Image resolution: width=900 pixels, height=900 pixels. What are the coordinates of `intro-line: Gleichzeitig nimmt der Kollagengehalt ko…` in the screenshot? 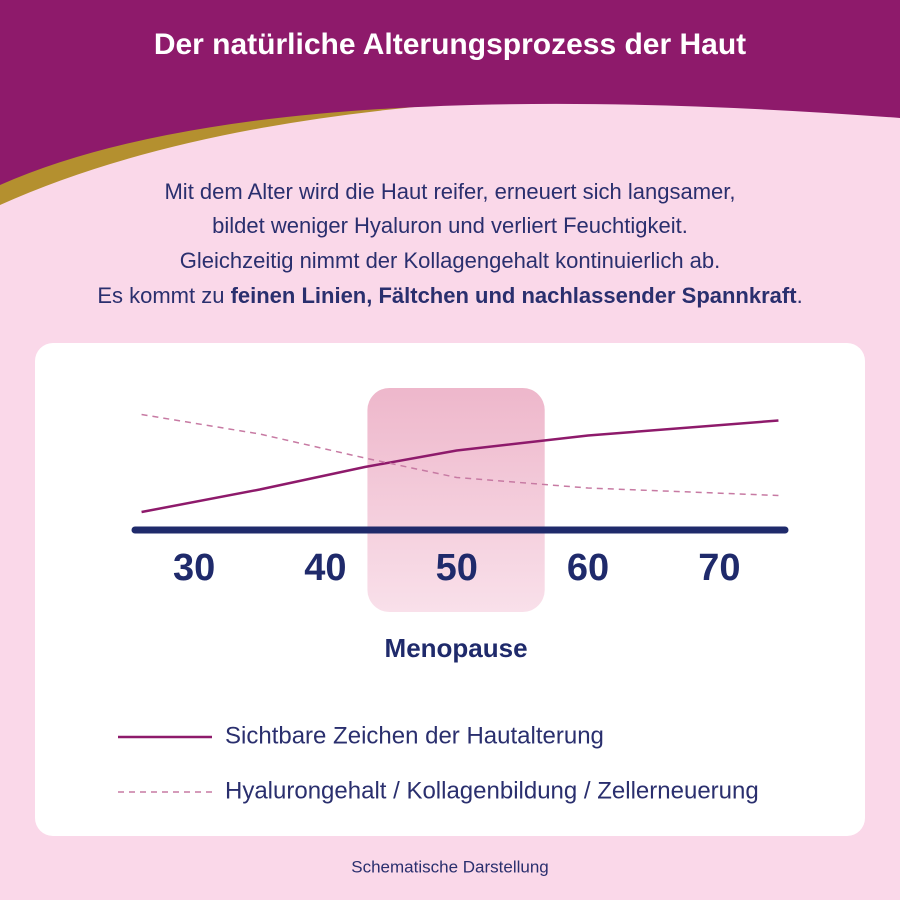 It's located at (450, 260).